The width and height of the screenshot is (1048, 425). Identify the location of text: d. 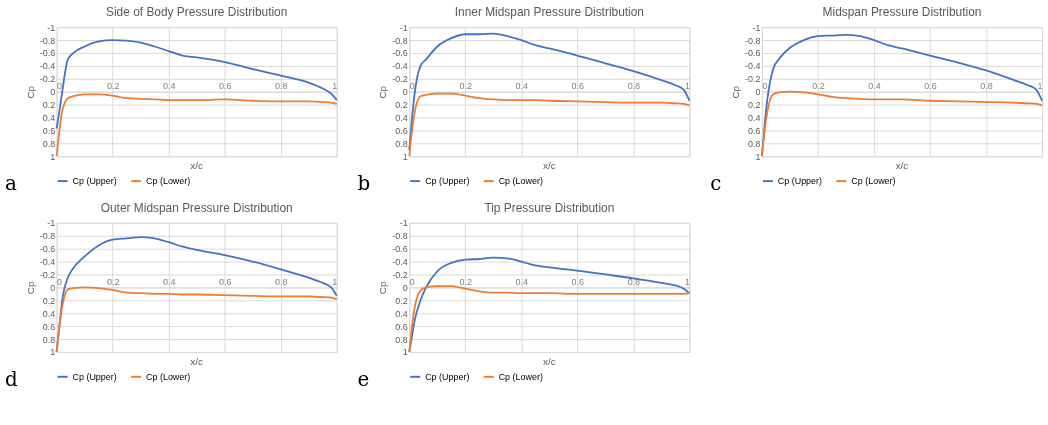
(11, 379).